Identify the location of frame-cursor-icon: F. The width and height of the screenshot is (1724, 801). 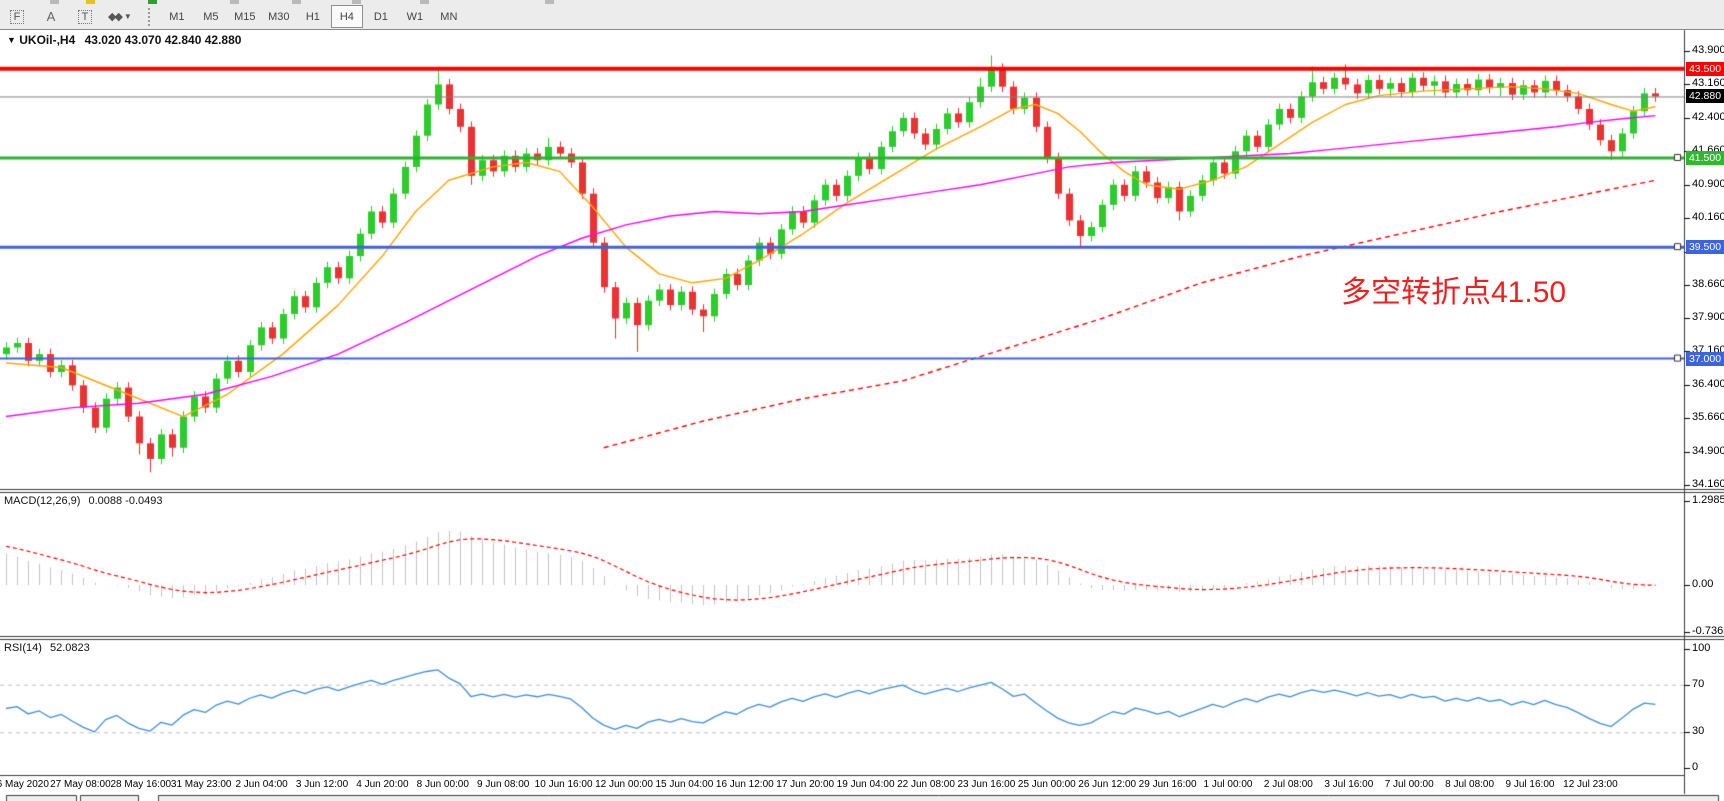
(17, 16).